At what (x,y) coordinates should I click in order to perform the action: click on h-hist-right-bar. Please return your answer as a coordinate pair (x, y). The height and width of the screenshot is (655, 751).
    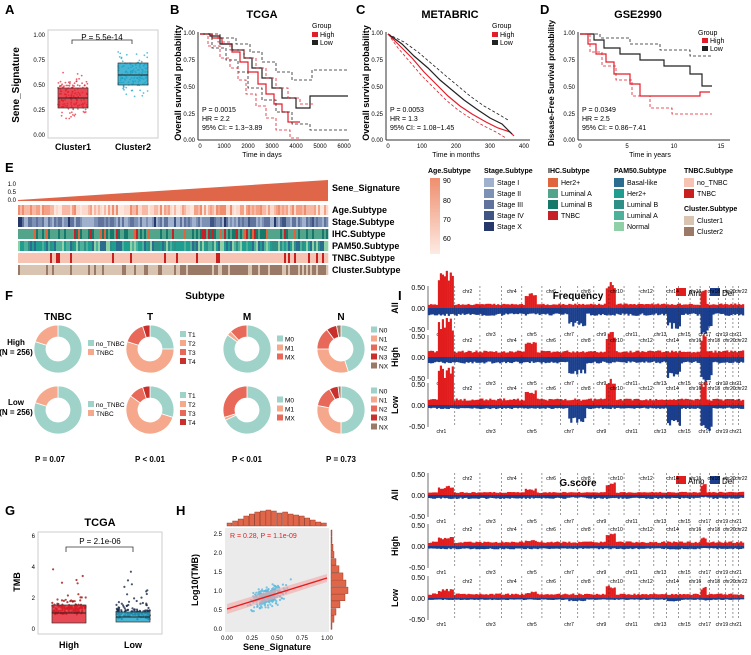
    Looking at the image, I should click on (333, 562).